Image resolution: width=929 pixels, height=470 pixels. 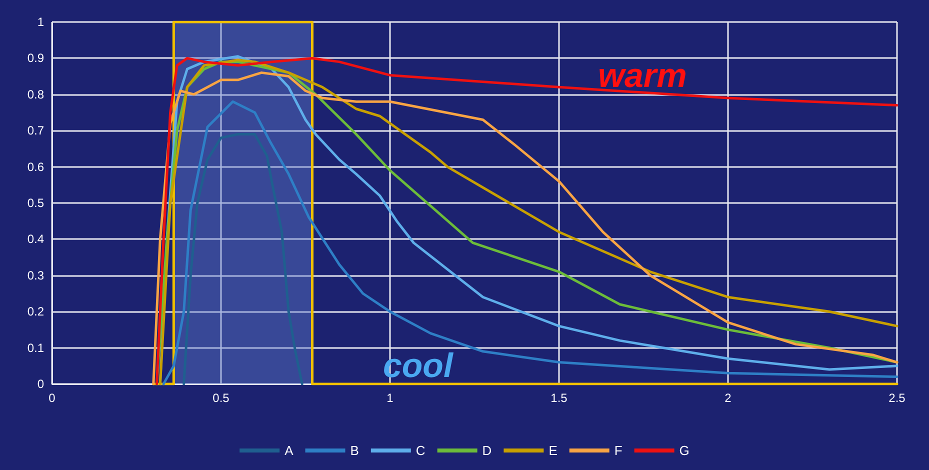 What do you see at coordinates (421, 450) in the screenshot?
I see `legend-label: C` at bounding box center [421, 450].